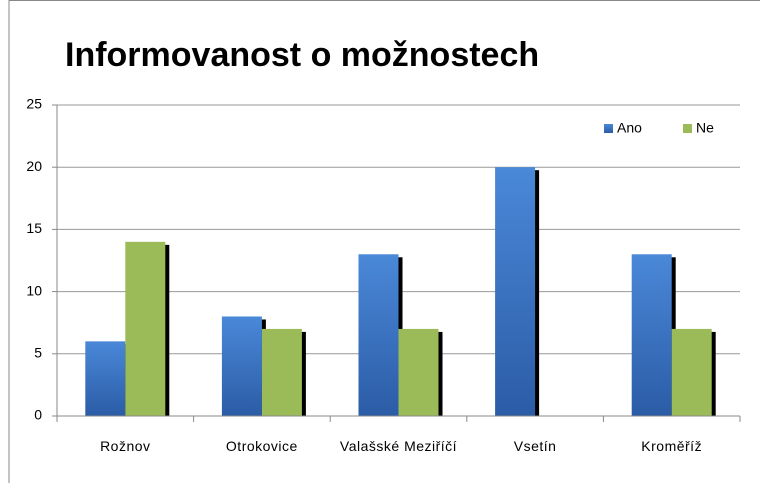 The width and height of the screenshot is (760, 483). Describe the element at coordinates (34, 228) in the screenshot. I see `y-tick-label: 15` at that location.